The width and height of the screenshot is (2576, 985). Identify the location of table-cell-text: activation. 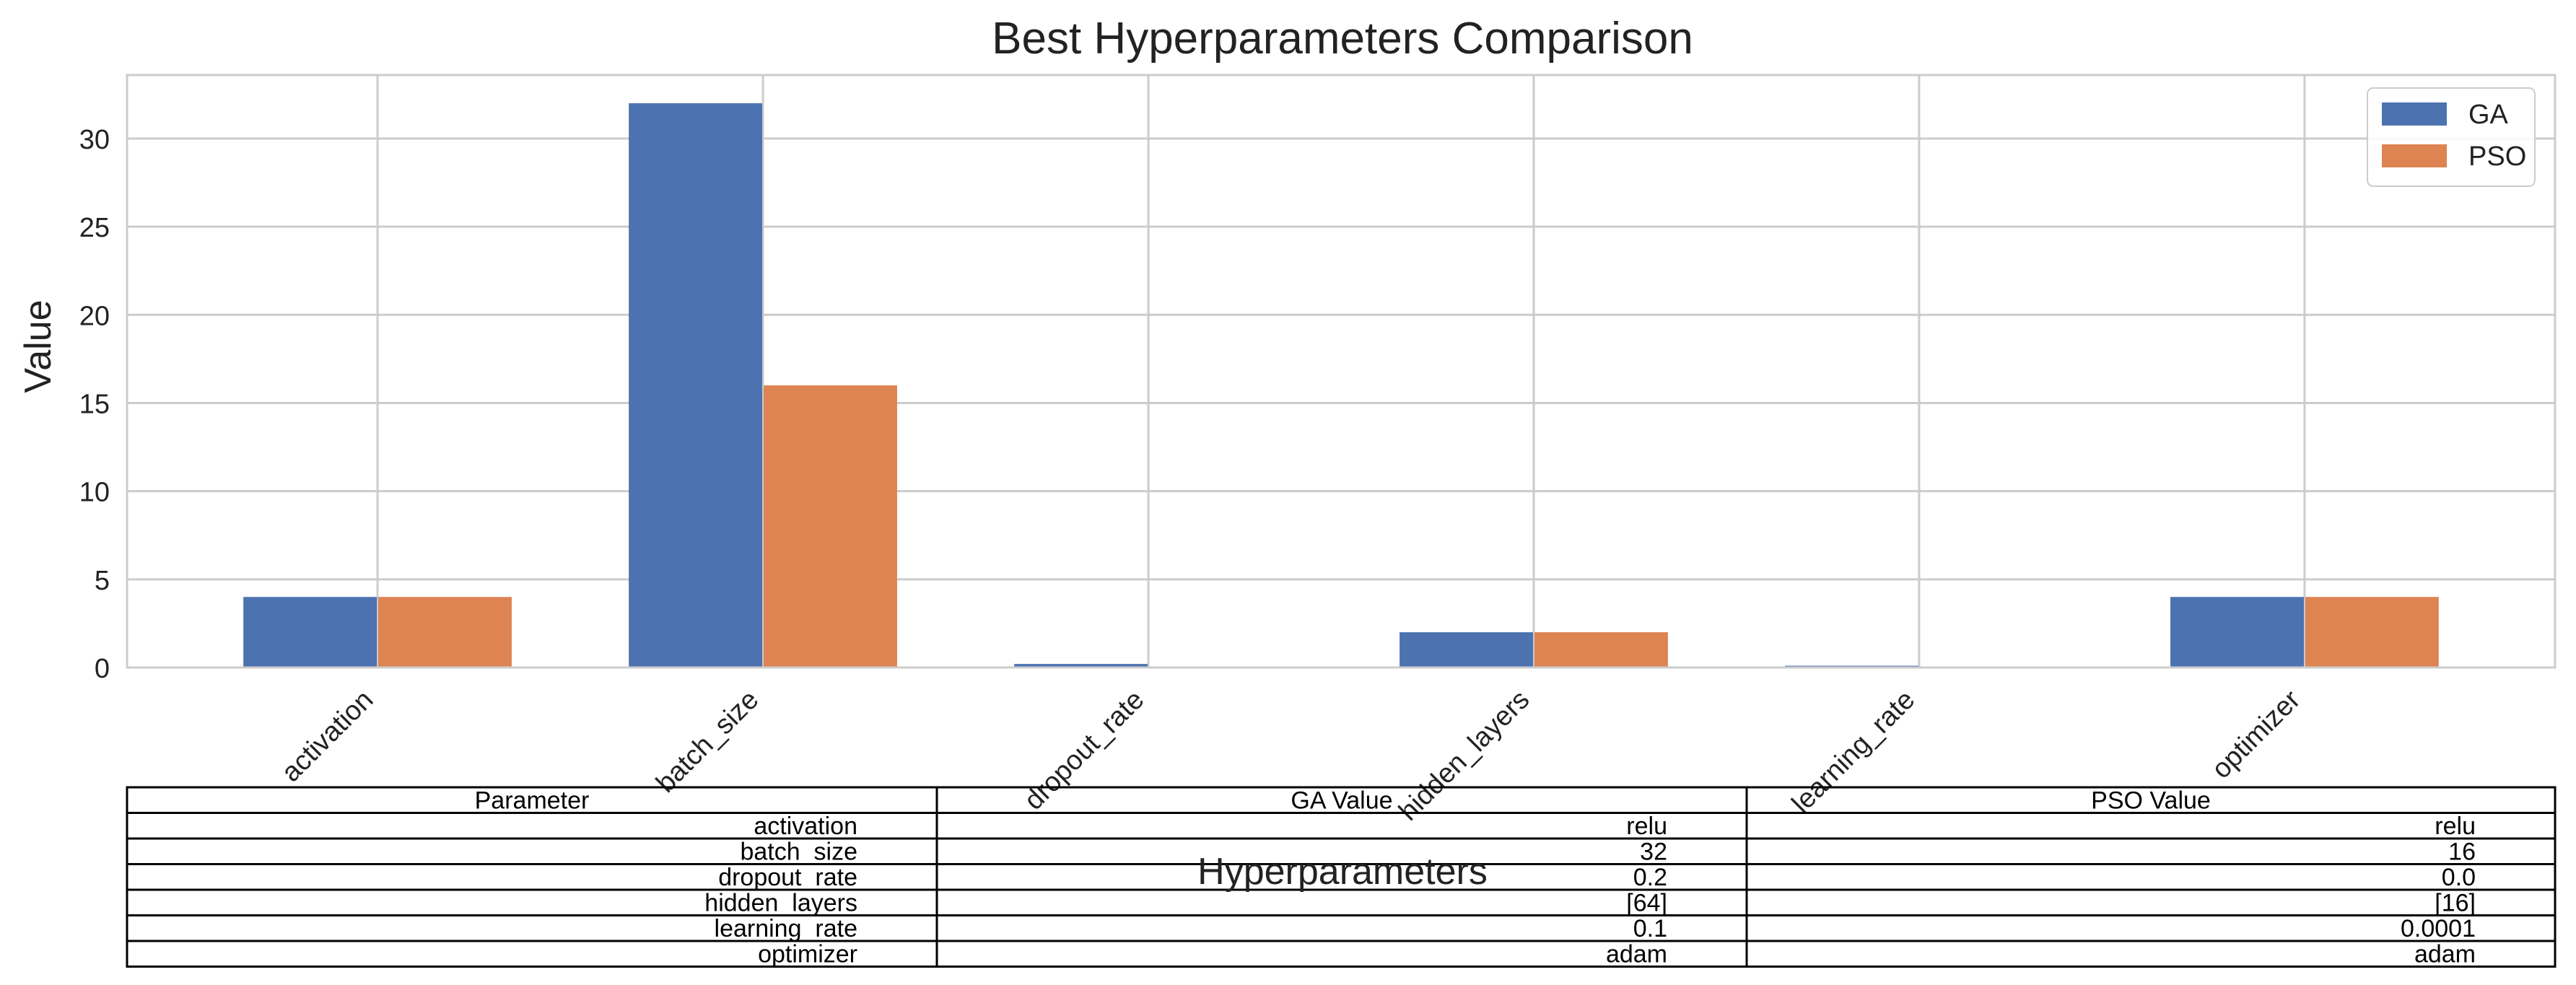
(805, 826).